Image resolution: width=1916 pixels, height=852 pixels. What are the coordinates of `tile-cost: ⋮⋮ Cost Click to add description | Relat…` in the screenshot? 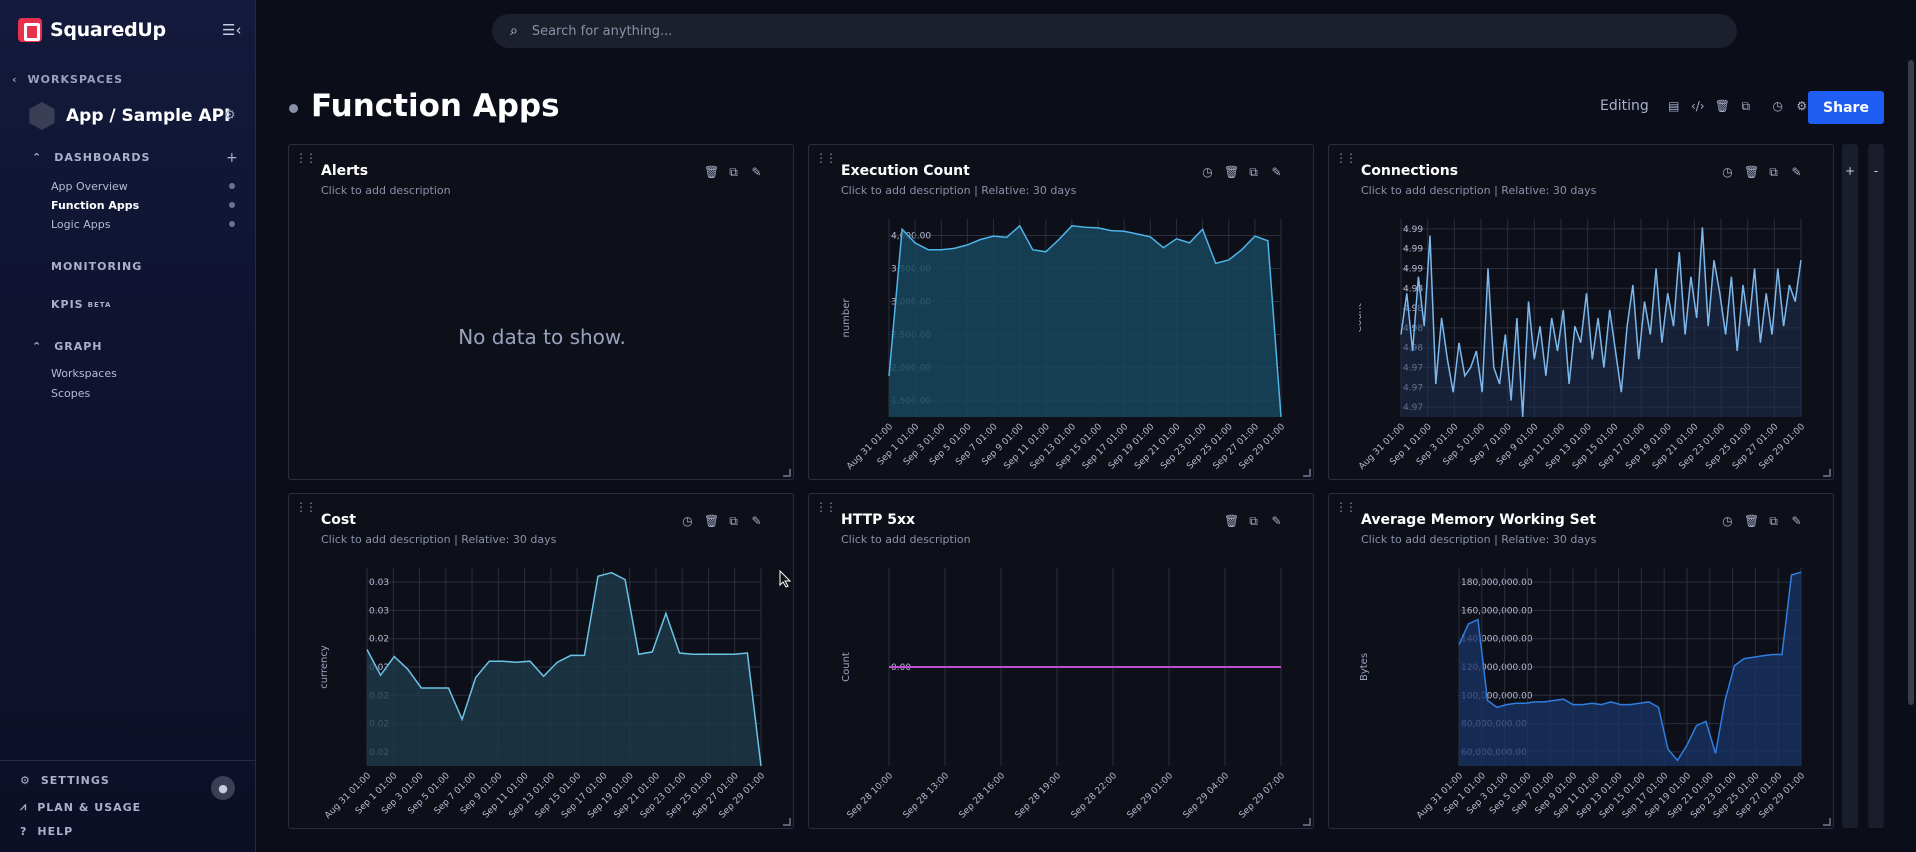 It's located at (541, 661).